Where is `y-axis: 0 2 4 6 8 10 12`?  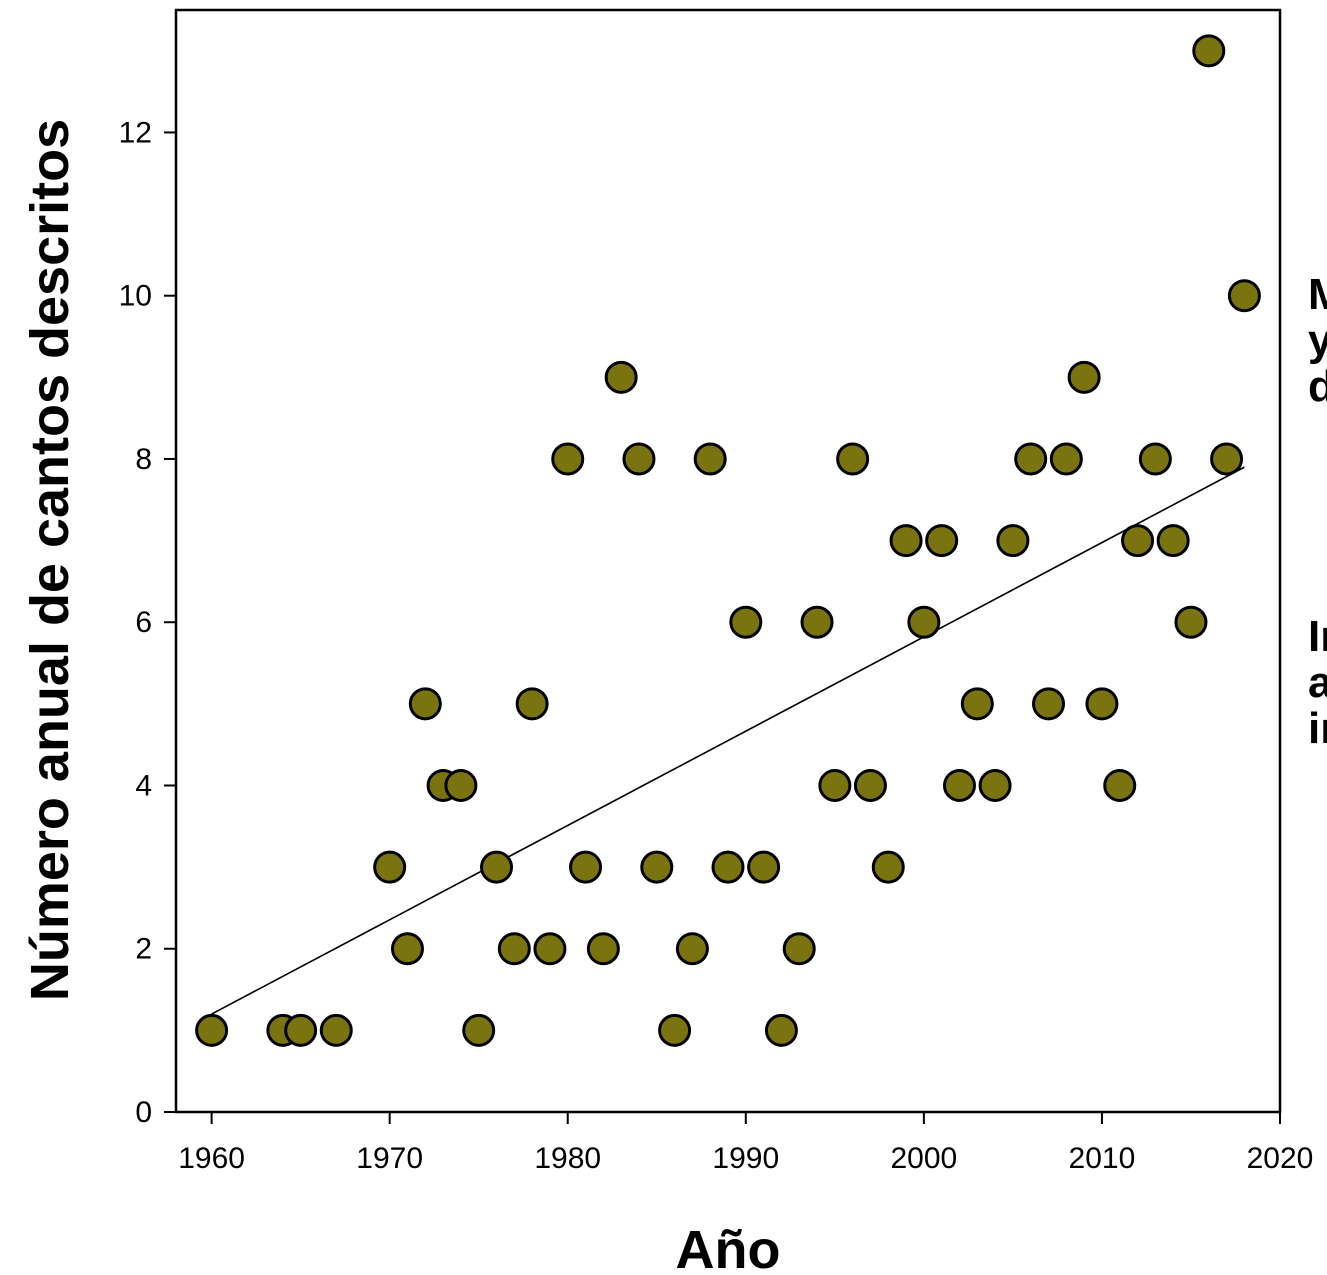
y-axis: 0 2 4 6 8 10 12 is located at coordinates (147, 622).